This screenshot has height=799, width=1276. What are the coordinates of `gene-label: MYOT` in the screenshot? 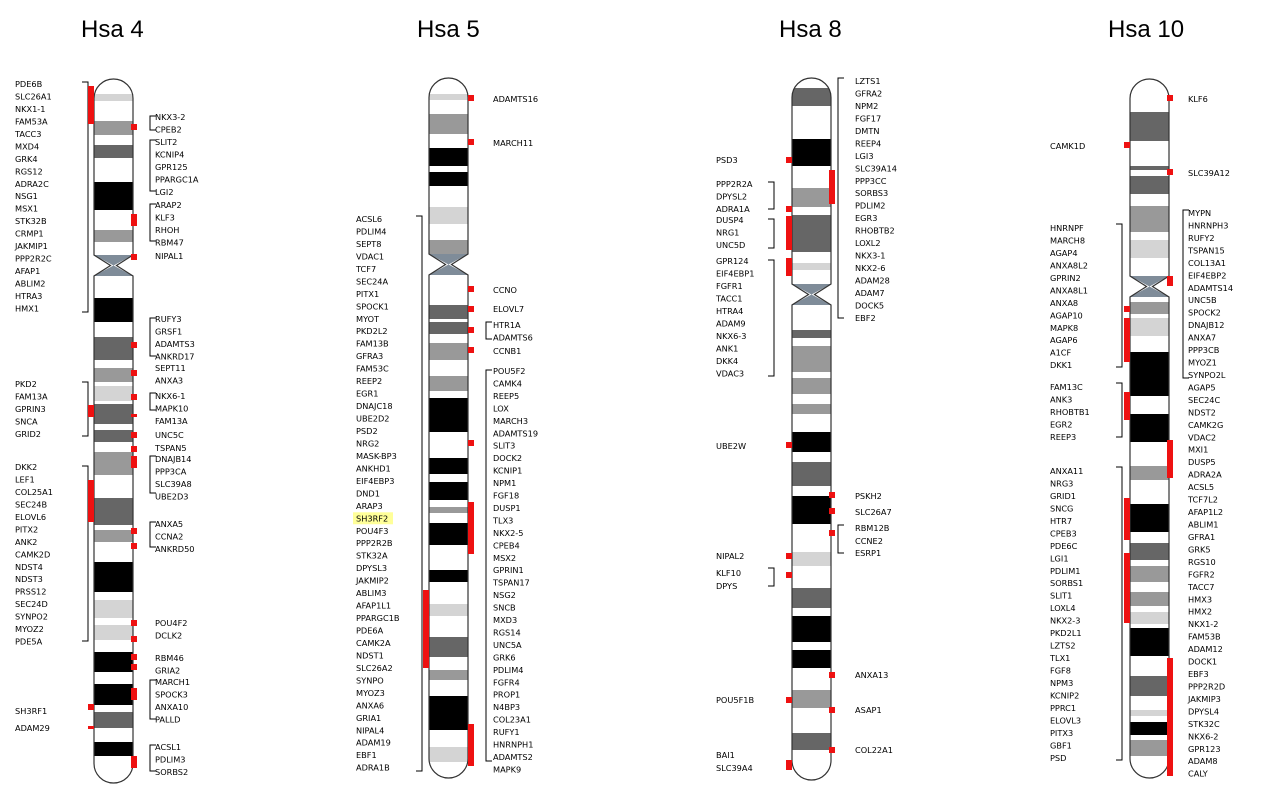 It's located at (368, 319).